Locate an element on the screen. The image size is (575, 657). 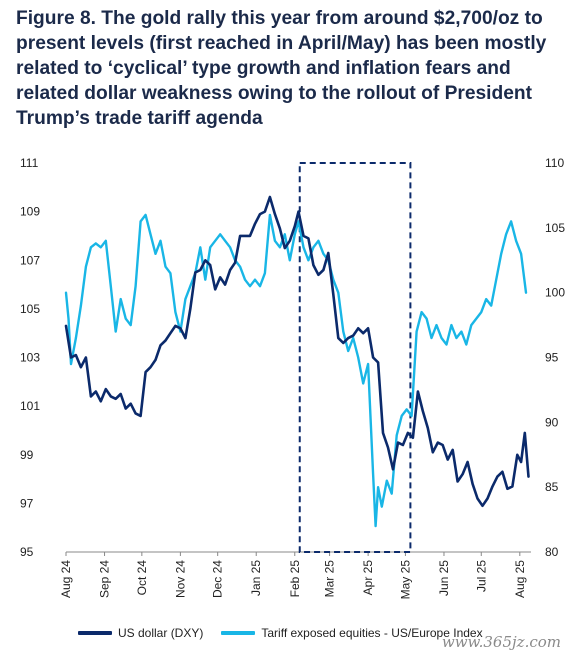
legend-label-dxy: US dollar (DXY) is located at coordinates (161, 633).